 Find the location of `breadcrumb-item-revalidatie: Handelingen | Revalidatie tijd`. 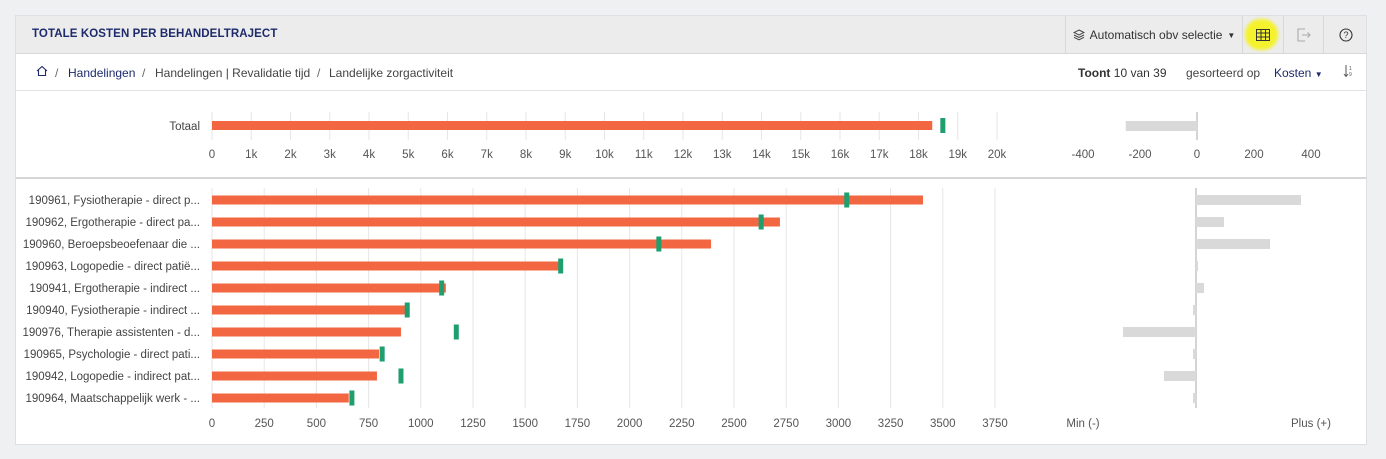

breadcrumb-item-revalidatie: Handelingen | Revalidatie tijd is located at coordinates (233, 73).